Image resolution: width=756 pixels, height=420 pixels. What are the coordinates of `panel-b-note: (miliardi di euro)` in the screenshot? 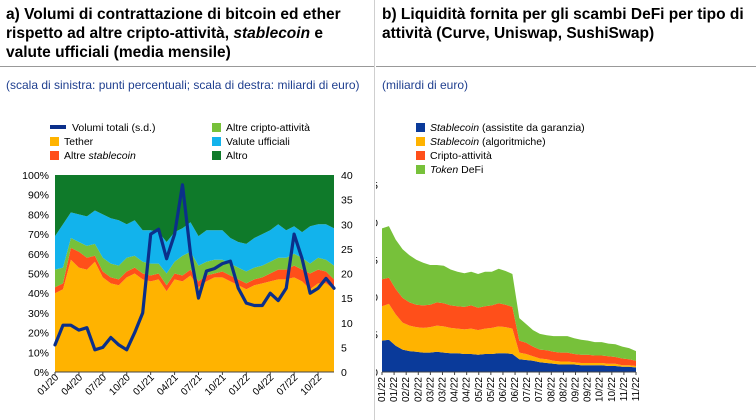 It's located at (425, 85).